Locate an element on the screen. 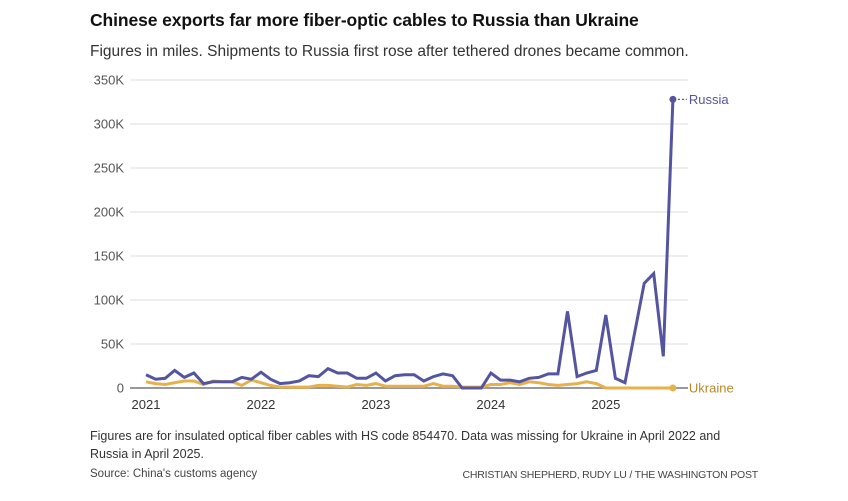 The height and width of the screenshot is (501, 848). series-labels: Ukraine Russia is located at coordinates (705, 244).